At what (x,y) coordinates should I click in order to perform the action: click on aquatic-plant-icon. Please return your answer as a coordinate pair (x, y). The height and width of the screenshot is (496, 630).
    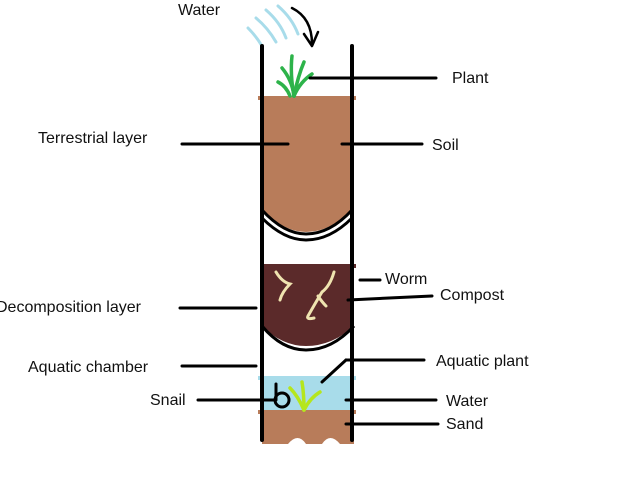
    Looking at the image, I should click on (305, 396).